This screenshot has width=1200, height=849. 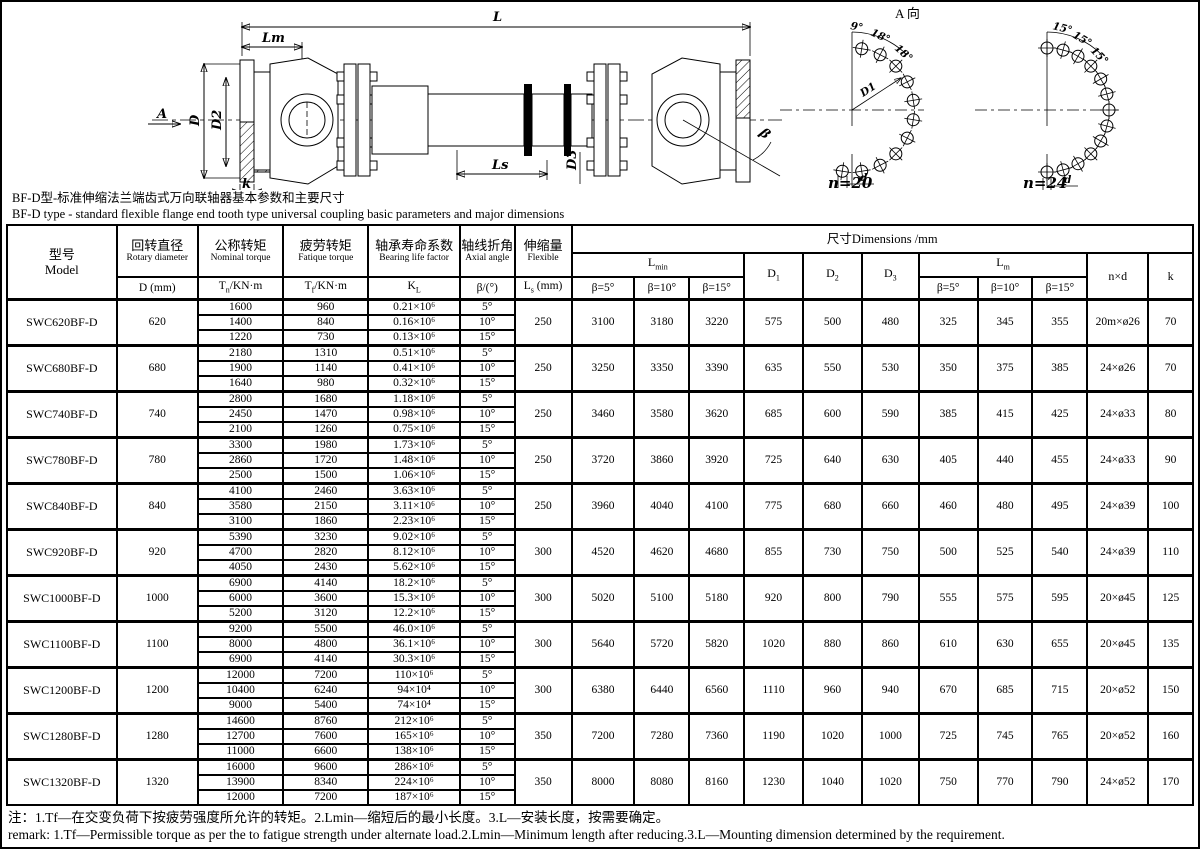 I want to click on header-fatigue-torque: 疲劳转矩 Fatique torque, so click(x=326, y=251).